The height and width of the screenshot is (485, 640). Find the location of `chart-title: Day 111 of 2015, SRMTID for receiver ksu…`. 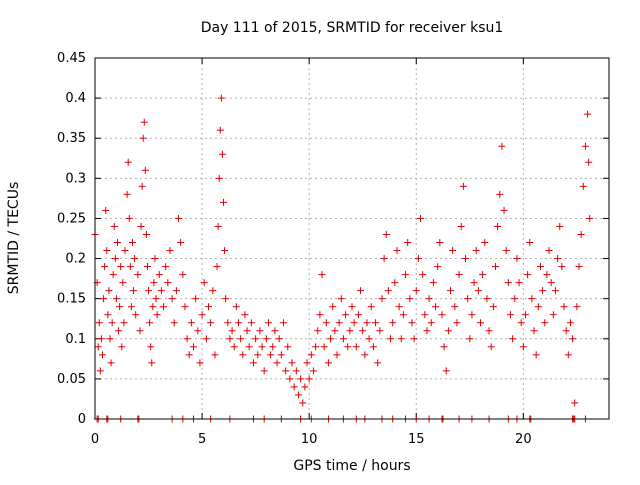

chart-title: Day 111 of 2015, SRMTID for receiver ksu… is located at coordinates (352, 28).